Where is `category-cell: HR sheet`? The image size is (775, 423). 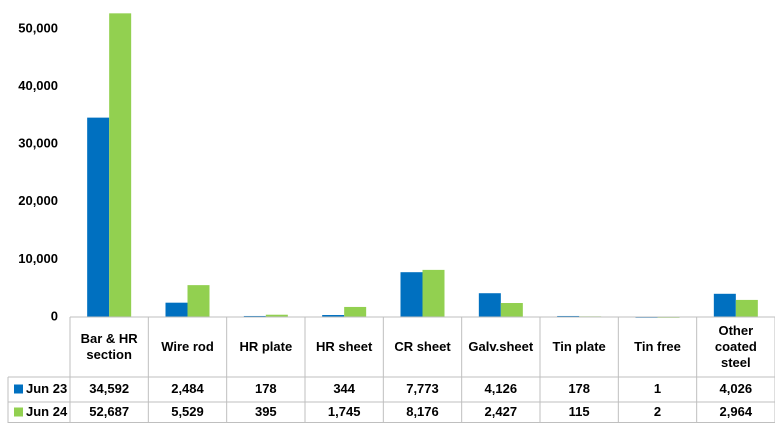
category-cell: HR sheet is located at coordinates (344, 346).